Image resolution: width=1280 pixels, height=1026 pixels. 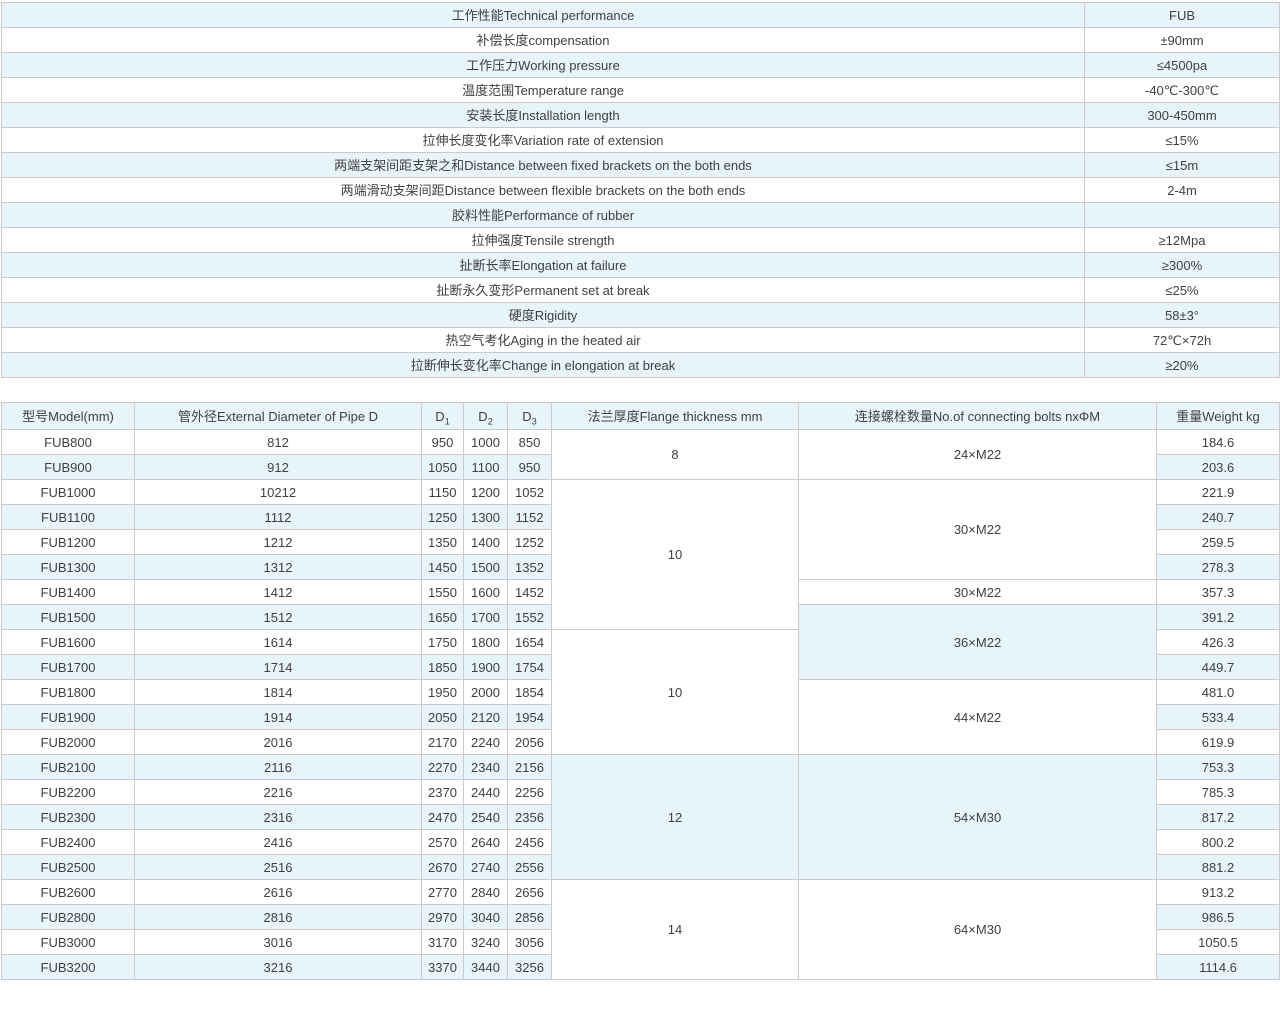 I want to click on pipe-external-diameter-cell: 2216, so click(x=278, y=792).